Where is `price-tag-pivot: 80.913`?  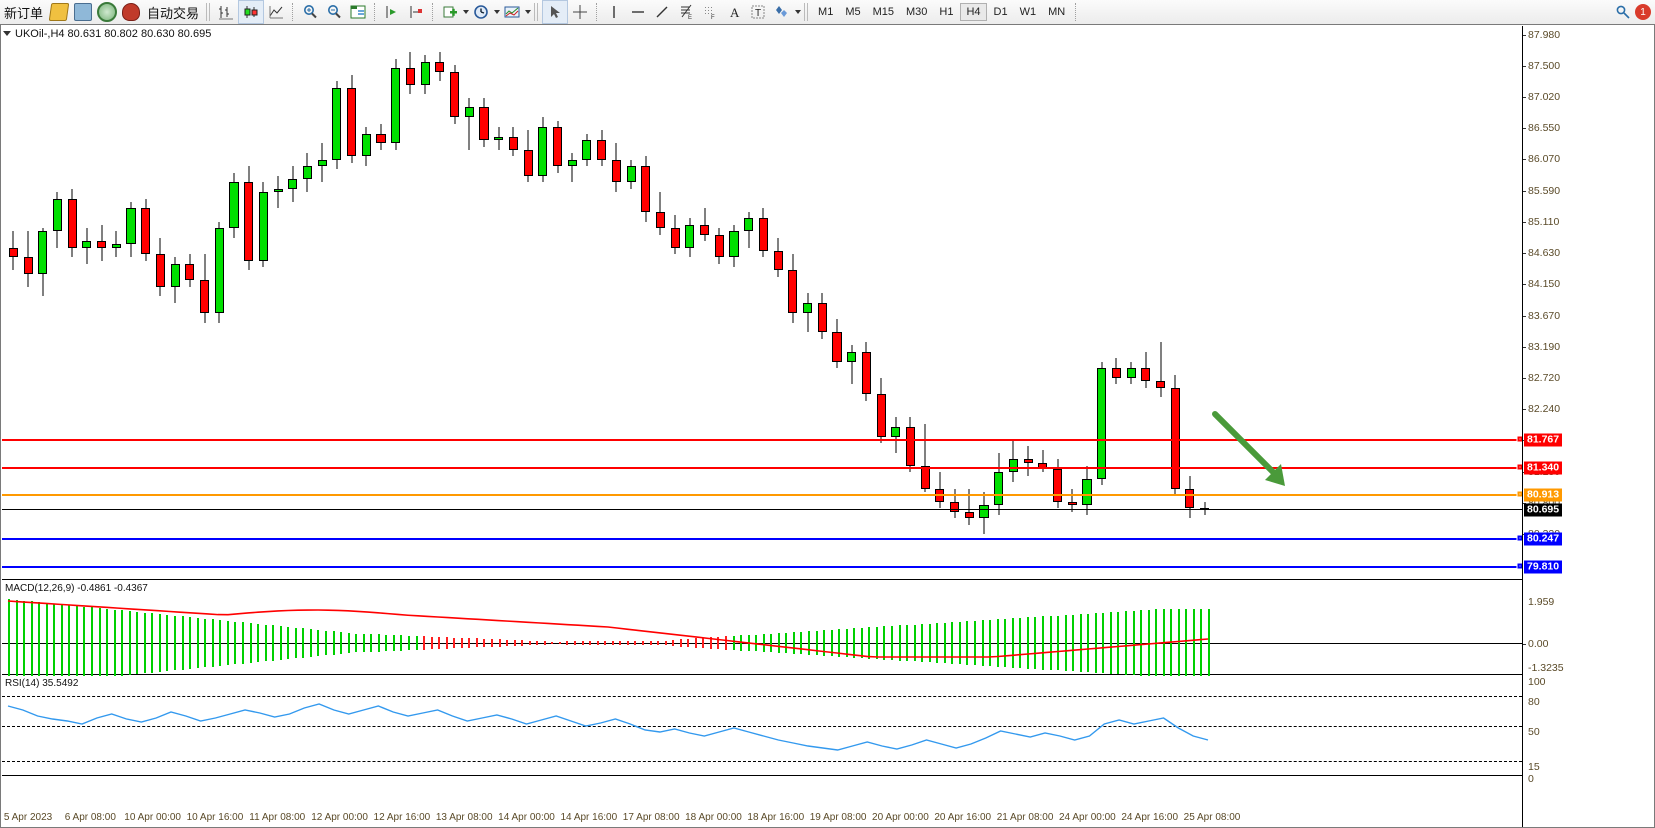
price-tag-pivot: 80.913 is located at coordinates (1543, 495).